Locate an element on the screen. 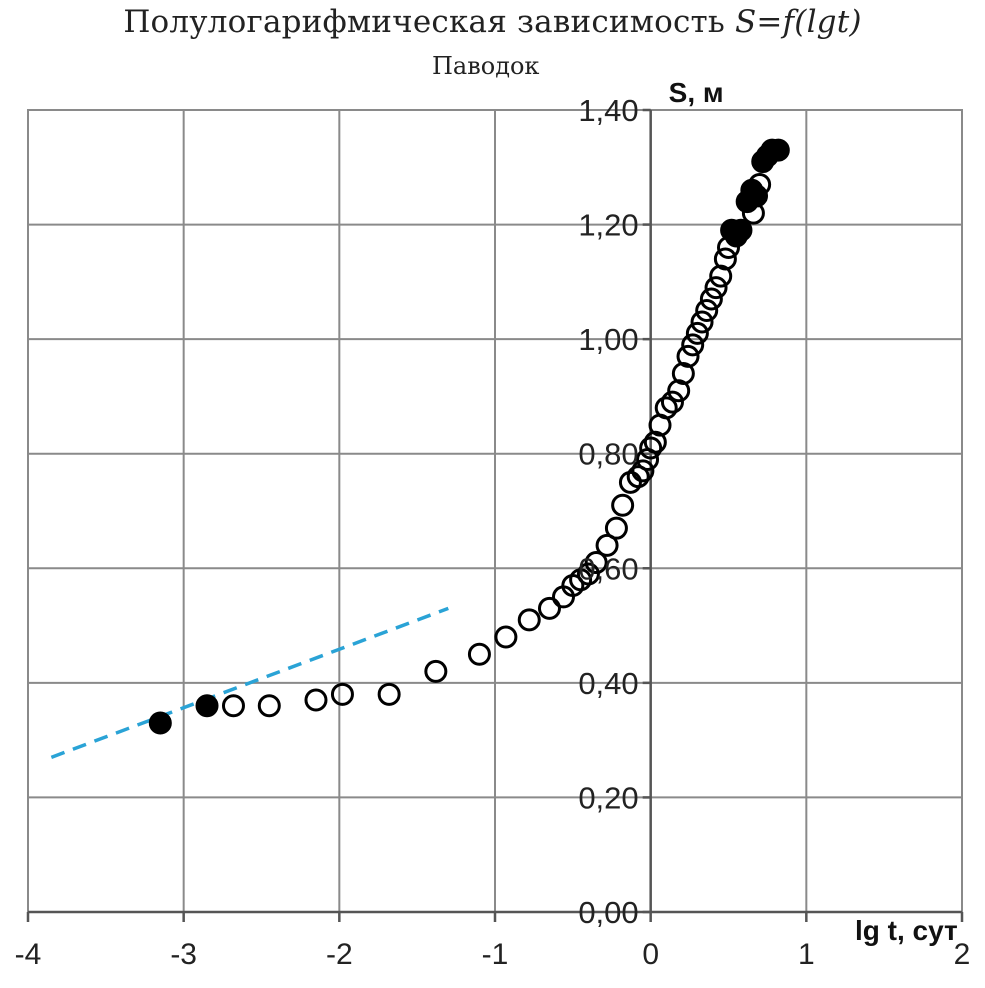 The image size is (985, 988). x-tick-label: -4 is located at coordinates (28, 954).